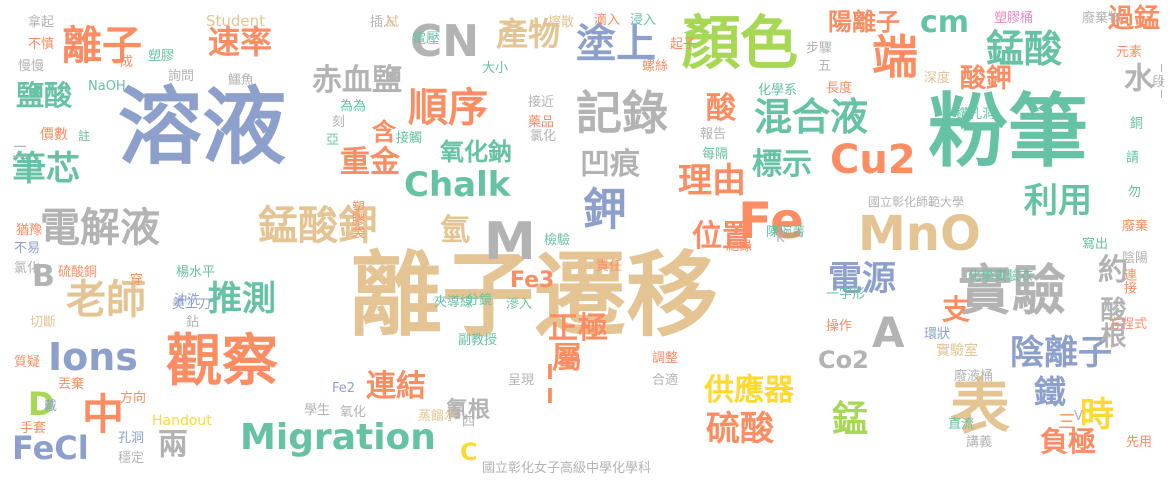 The width and height of the screenshot is (1175, 482). I want to click on cloud-word: 表, so click(980, 408).